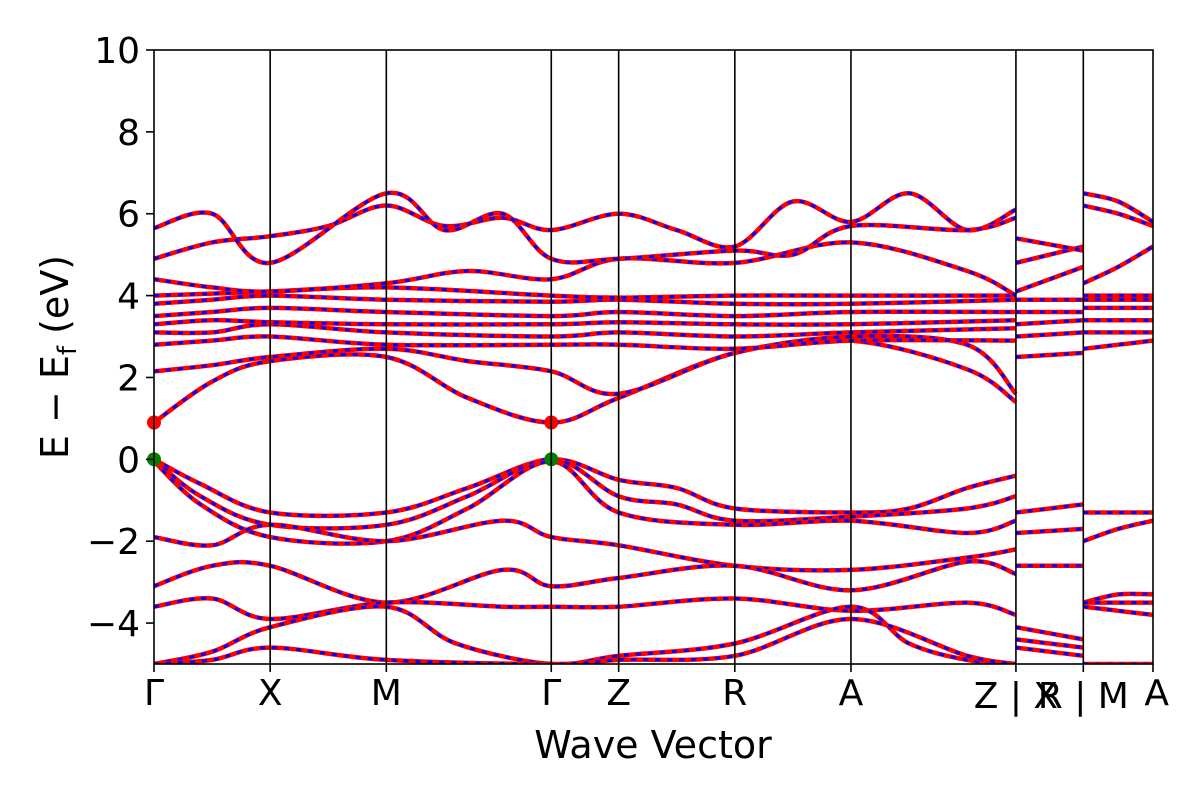 The height and width of the screenshot is (800, 1200). Describe the element at coordinates (1083, 696) in the screenshot. I see `x-tick-label: R | M` at that location.